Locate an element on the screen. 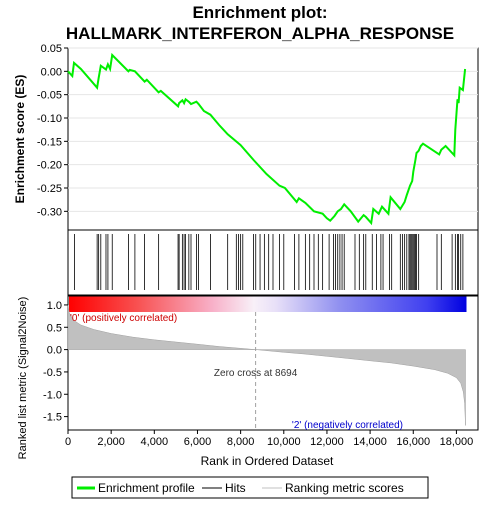 The height and width of the screenshot is (505, 500). legend-box is located at coordinates (250, 487).